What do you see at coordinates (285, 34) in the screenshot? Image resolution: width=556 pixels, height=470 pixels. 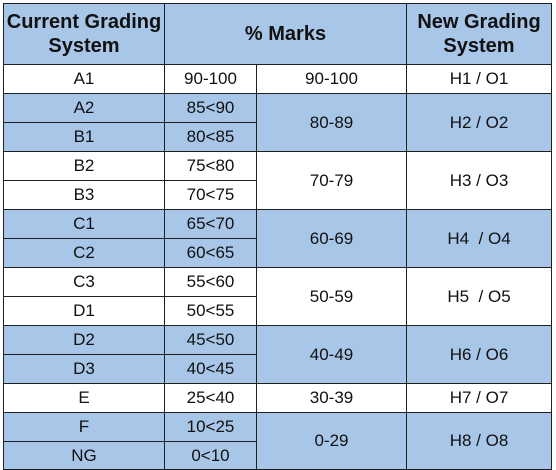 I see `header-percent-marks: % Marks` at bounding box center [285, 34].